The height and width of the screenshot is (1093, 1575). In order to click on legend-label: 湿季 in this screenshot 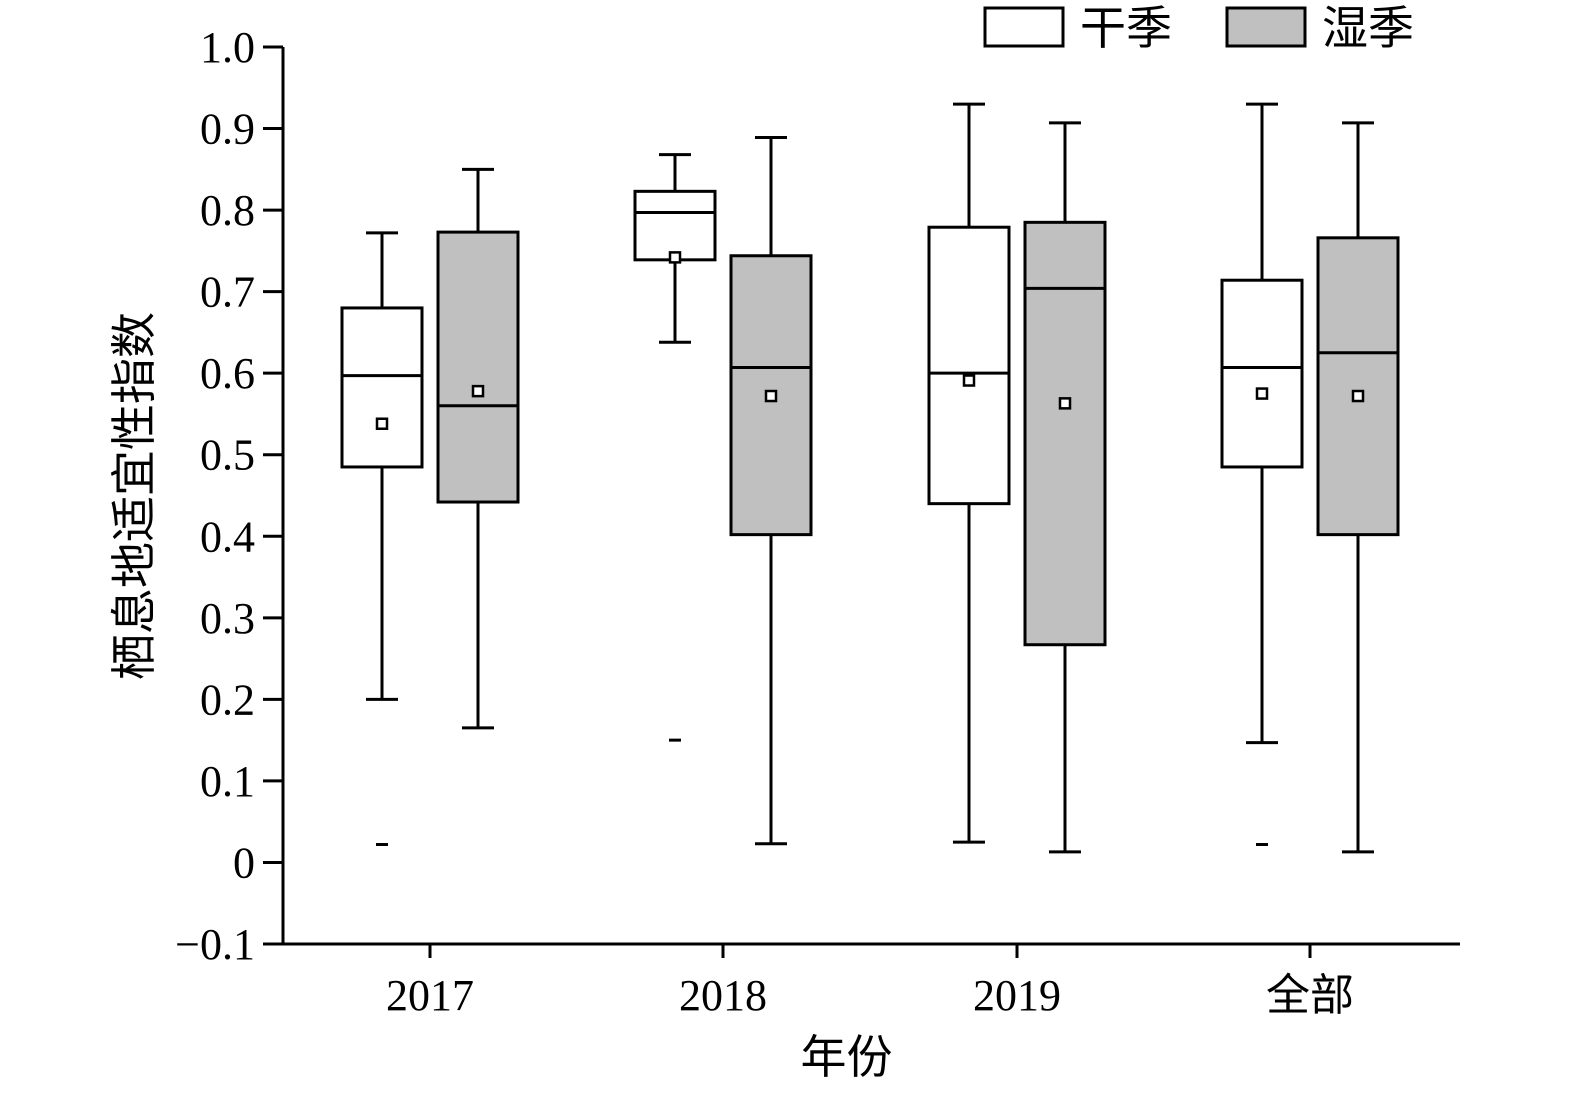, I will do `click(1368, 28)`.